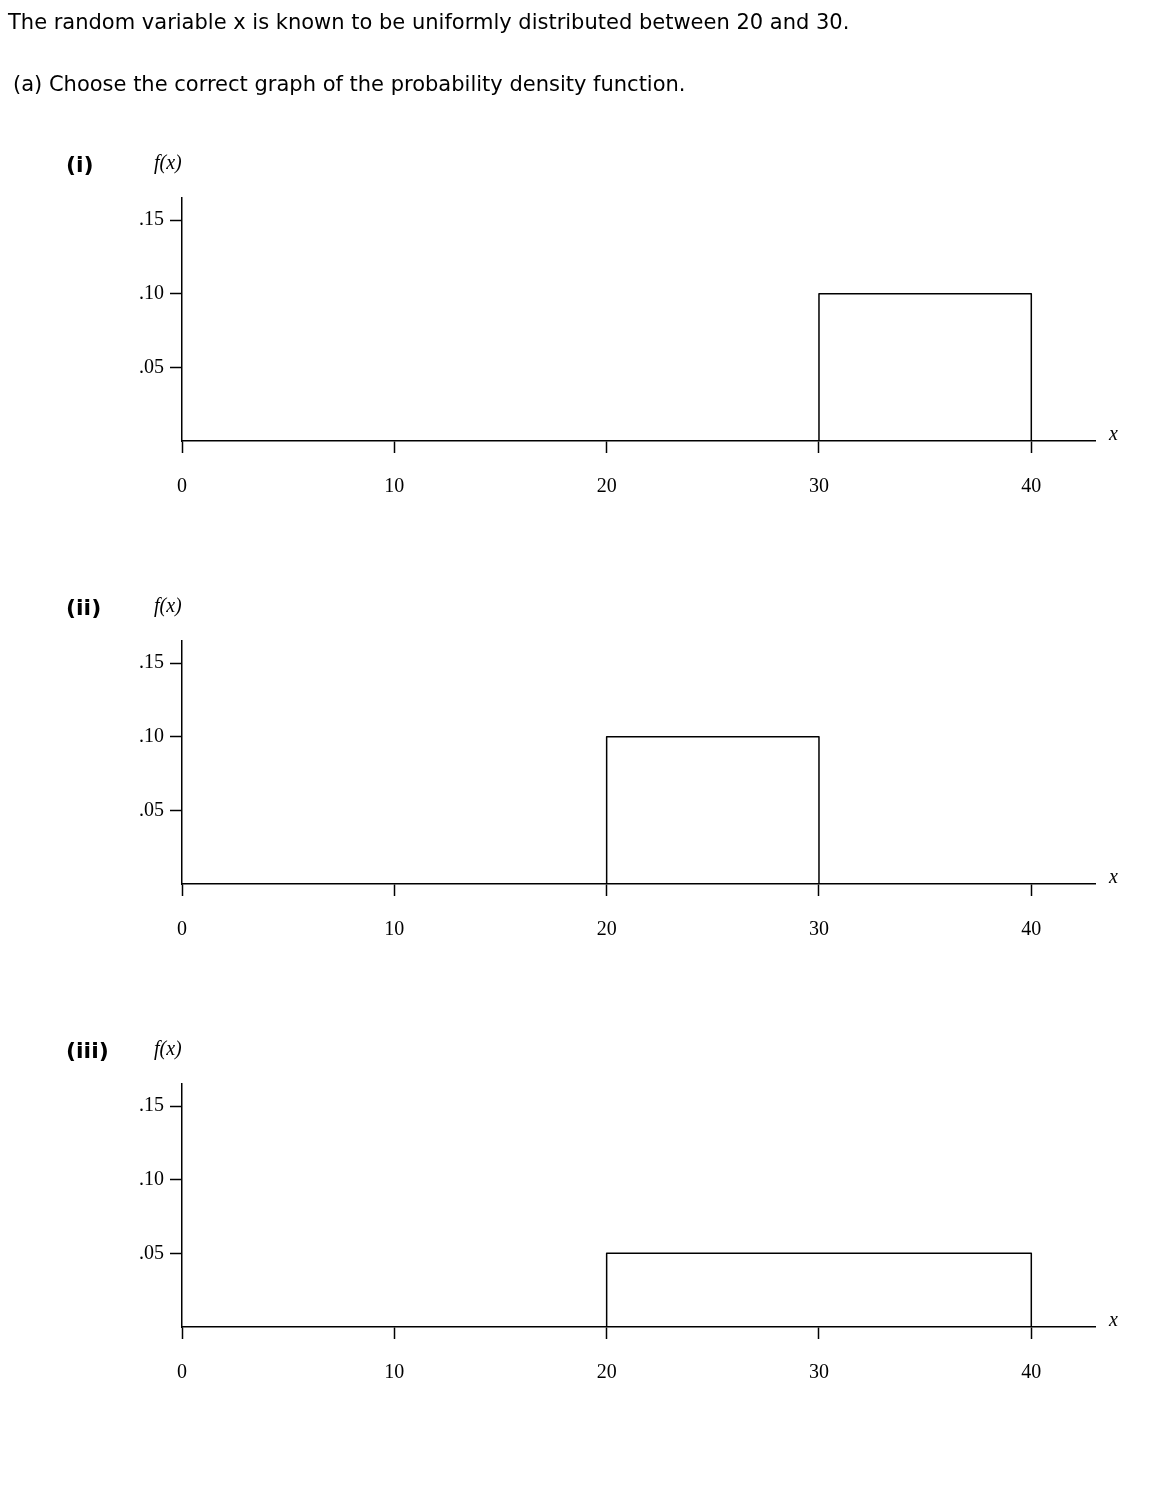 This screenshot has width=1166, height=1492. Describe the element at coordinates (350, 84) in the screenshot. I see `text: (a) Choose the correct graph of the probability density function.` at that location.